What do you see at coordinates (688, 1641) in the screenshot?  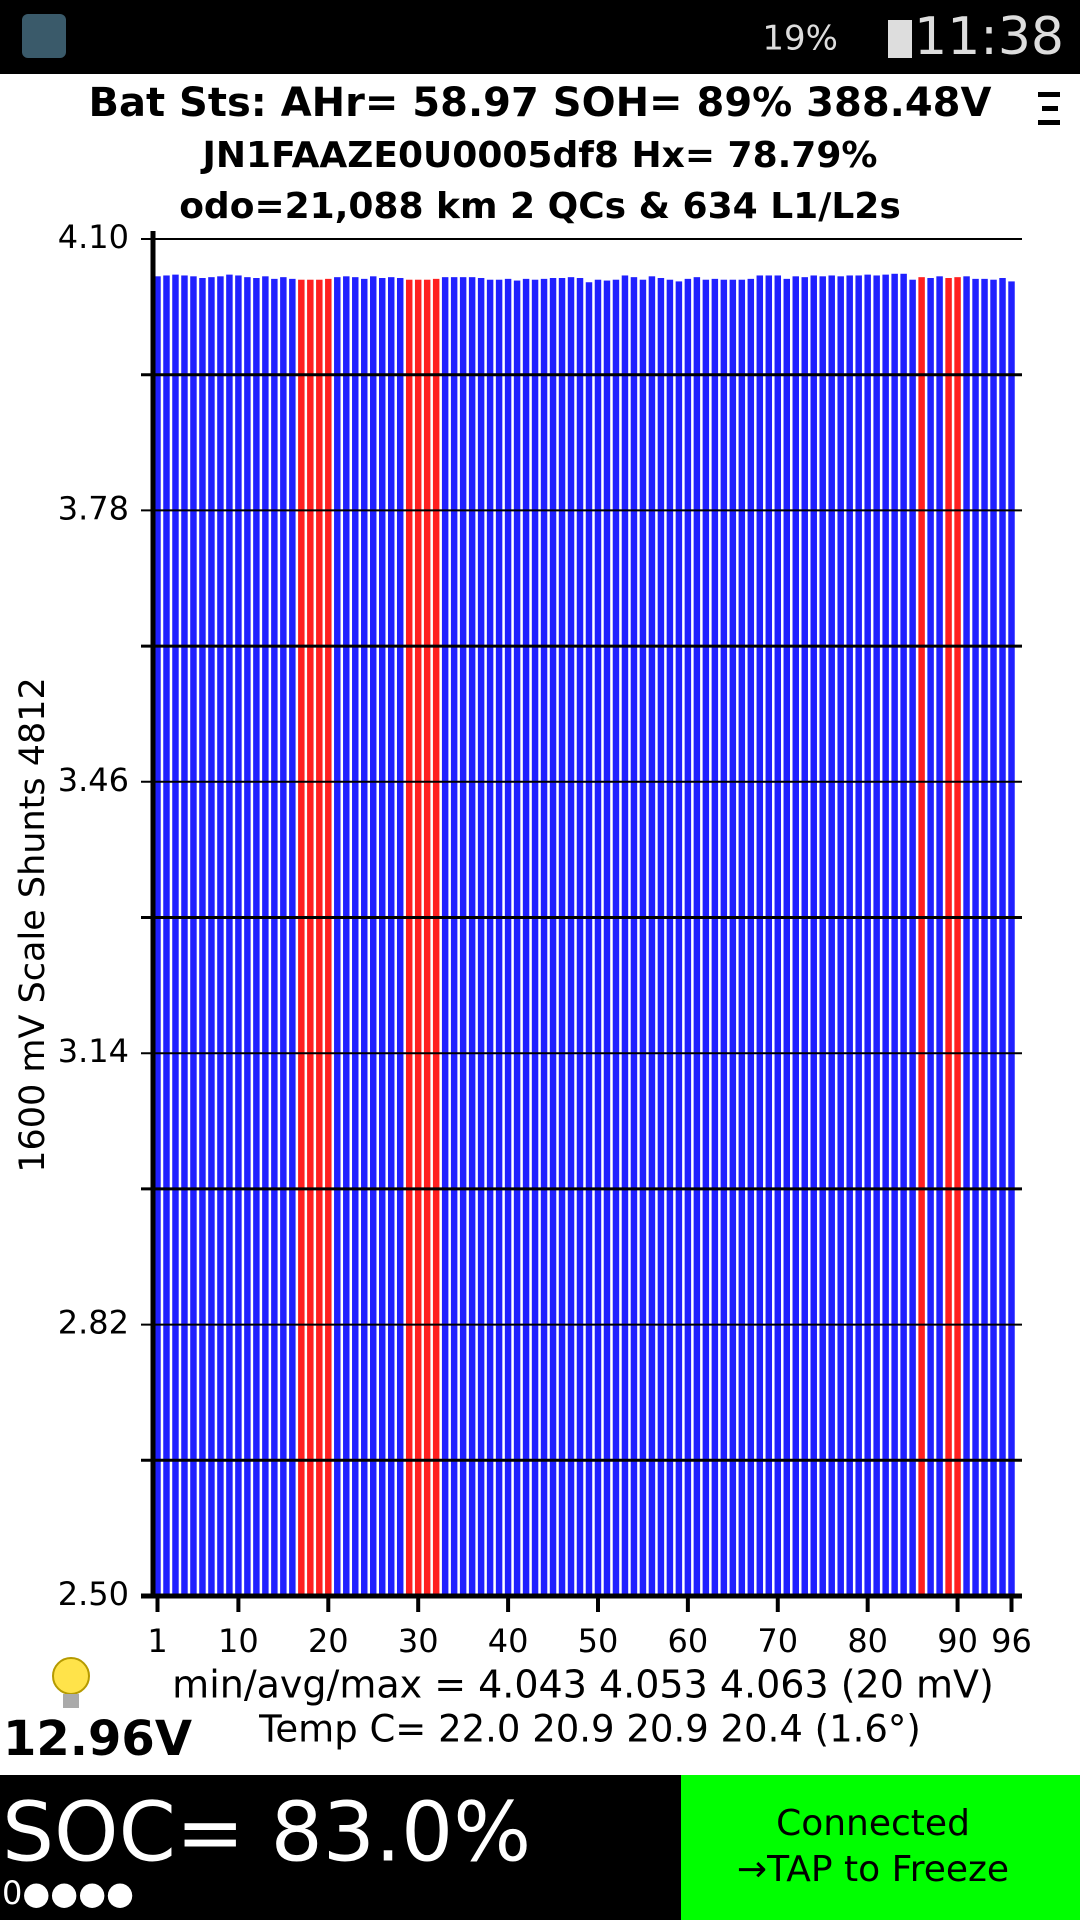 I see `x-tick-label: 60` at bounding box center [688, 1641].